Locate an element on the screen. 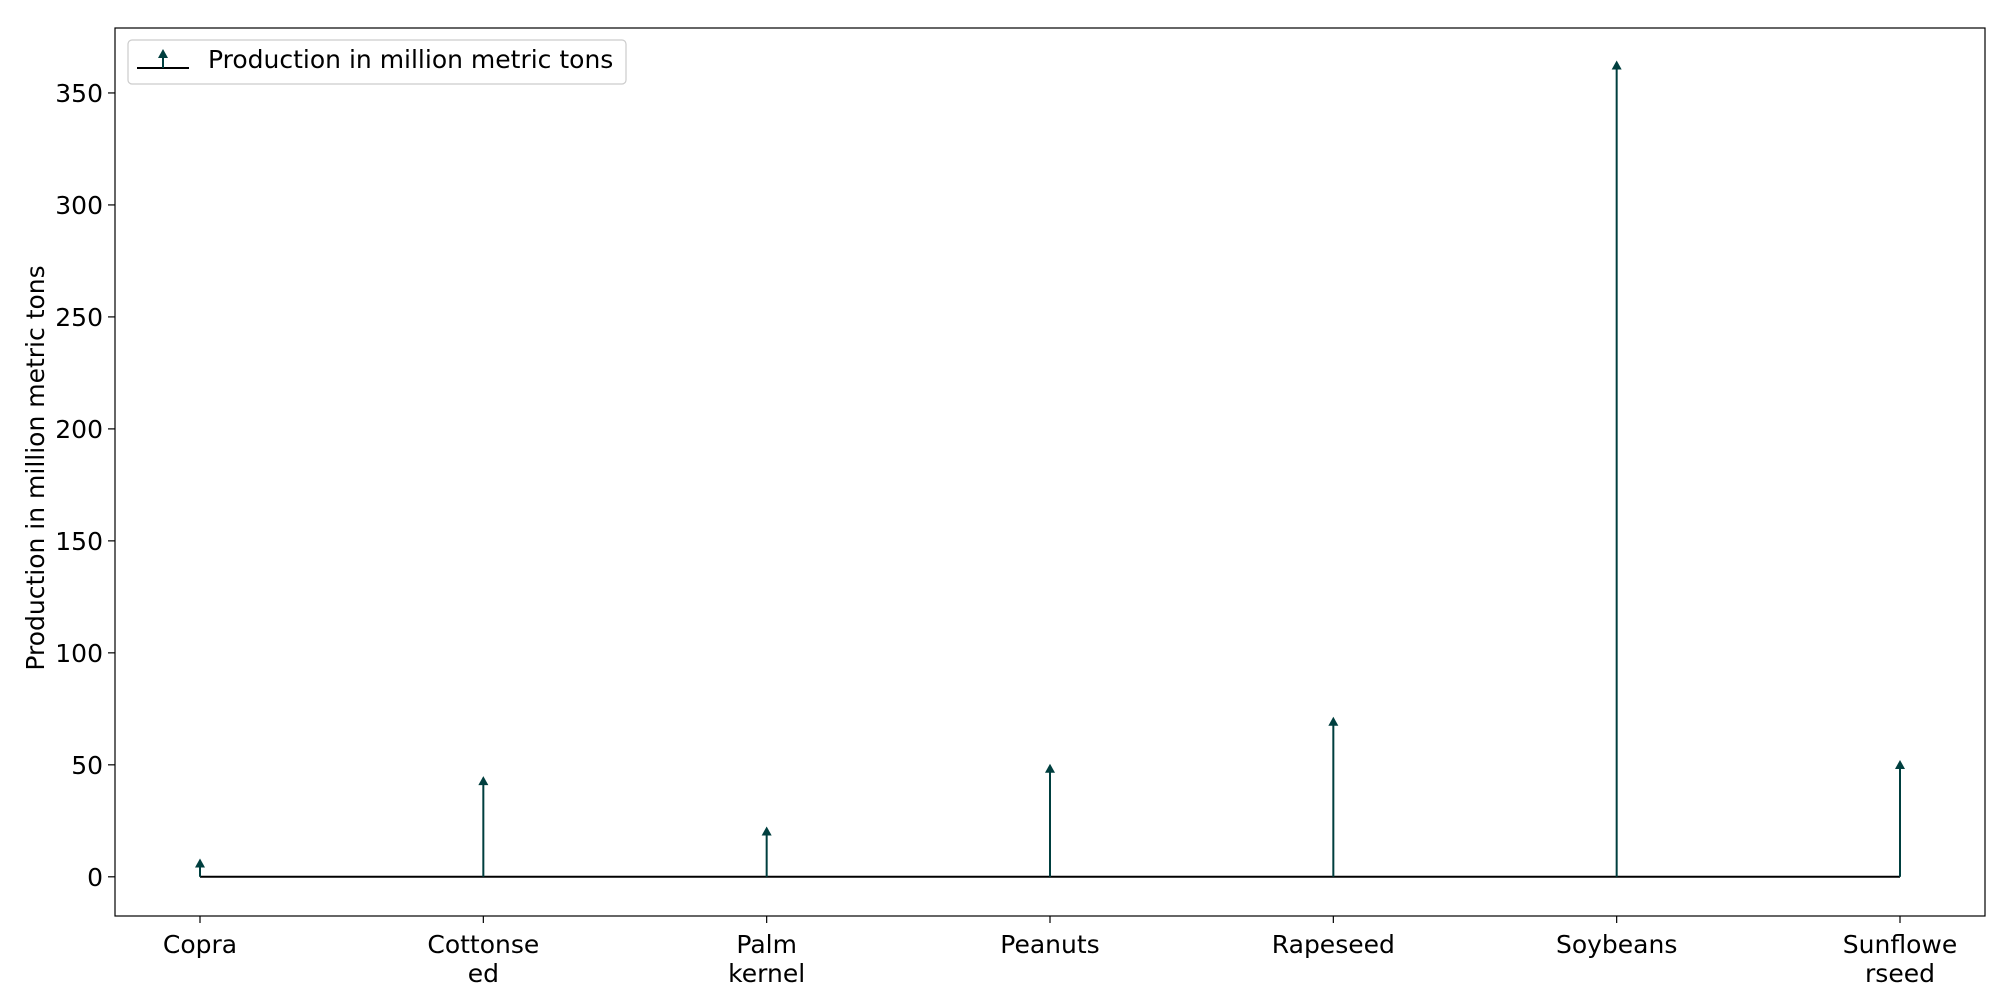 This screenshot has width=2000, height=1004. x-tick-label: Cottonse ed is located at coordinates (483, 959).